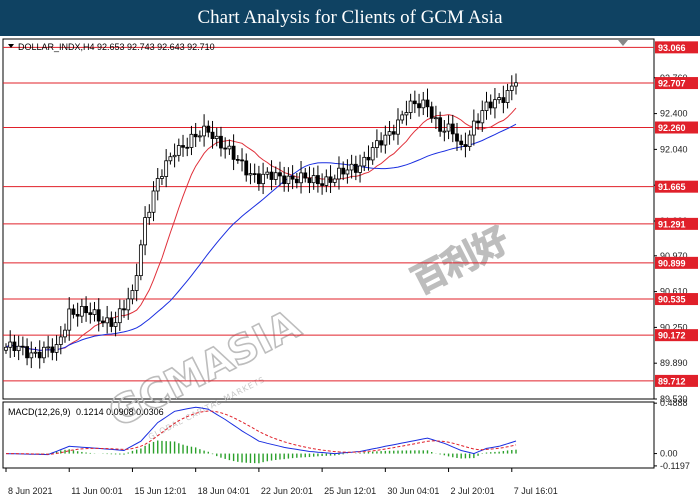 The image size is (700, 500). What do you see at coordinates (672, 187) in the screenshot?
I see `level-label: 91.665` at bounding box center [672, 187].